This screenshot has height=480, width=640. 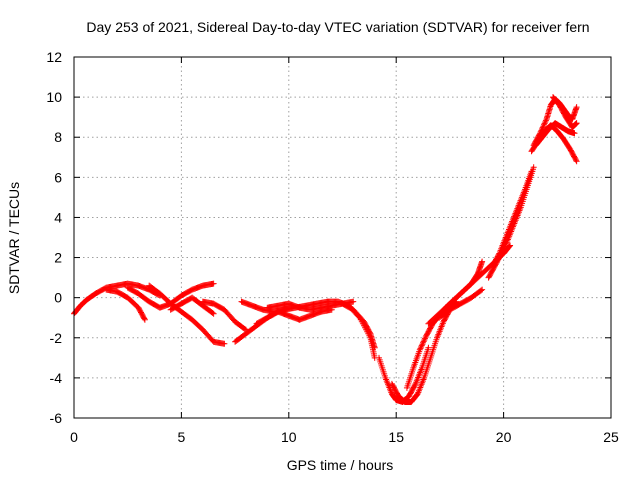 What do you see at coordinates (14, 238) in the screenshot?
I see `y-axis-label: SDTVAR / TECUs` at bounding box center [14, 238].